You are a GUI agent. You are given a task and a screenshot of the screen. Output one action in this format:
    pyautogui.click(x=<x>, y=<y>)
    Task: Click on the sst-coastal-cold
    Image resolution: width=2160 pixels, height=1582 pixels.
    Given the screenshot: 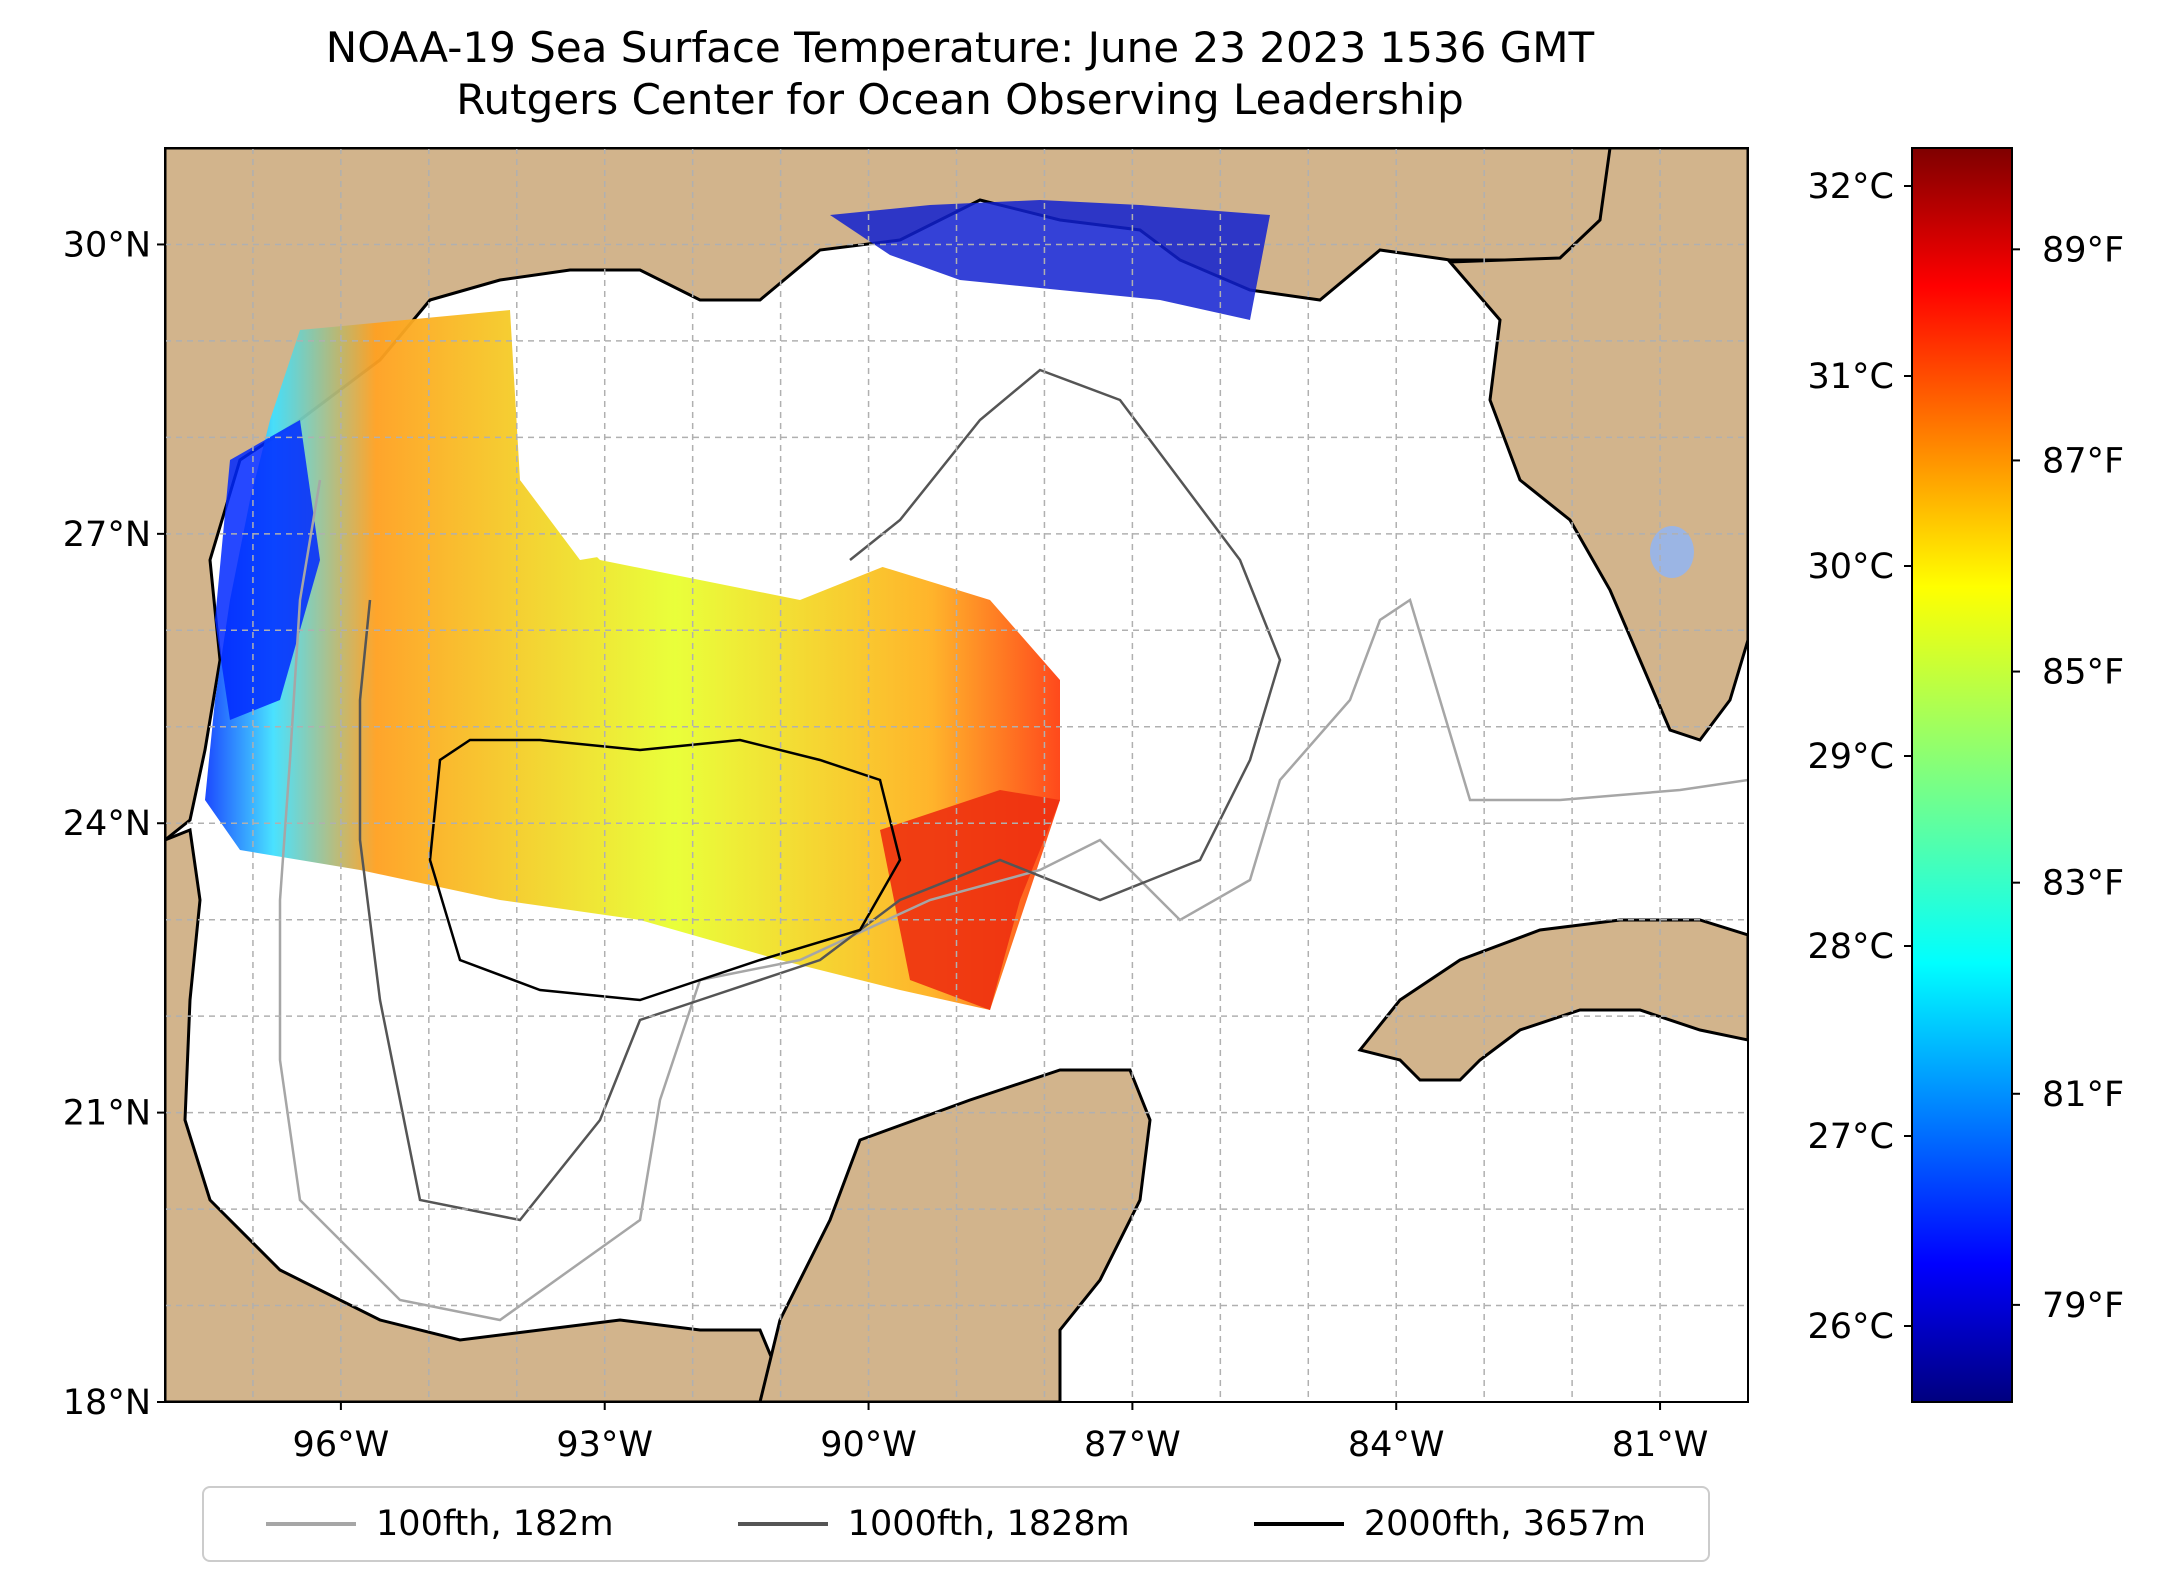 What is the action you would take?
    pyautogui.click(x=267, y=570)
    